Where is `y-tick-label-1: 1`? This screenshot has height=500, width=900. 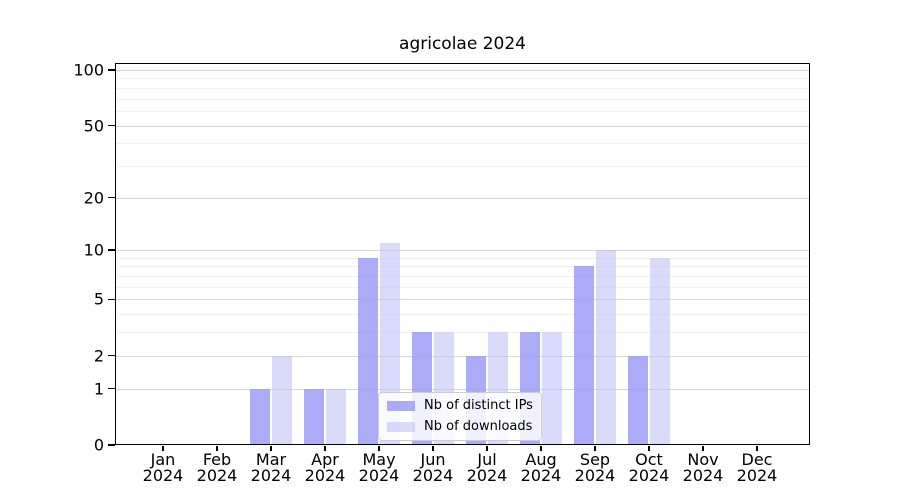 y-tick-label-1: 1 is located at coordinates (98, 389).